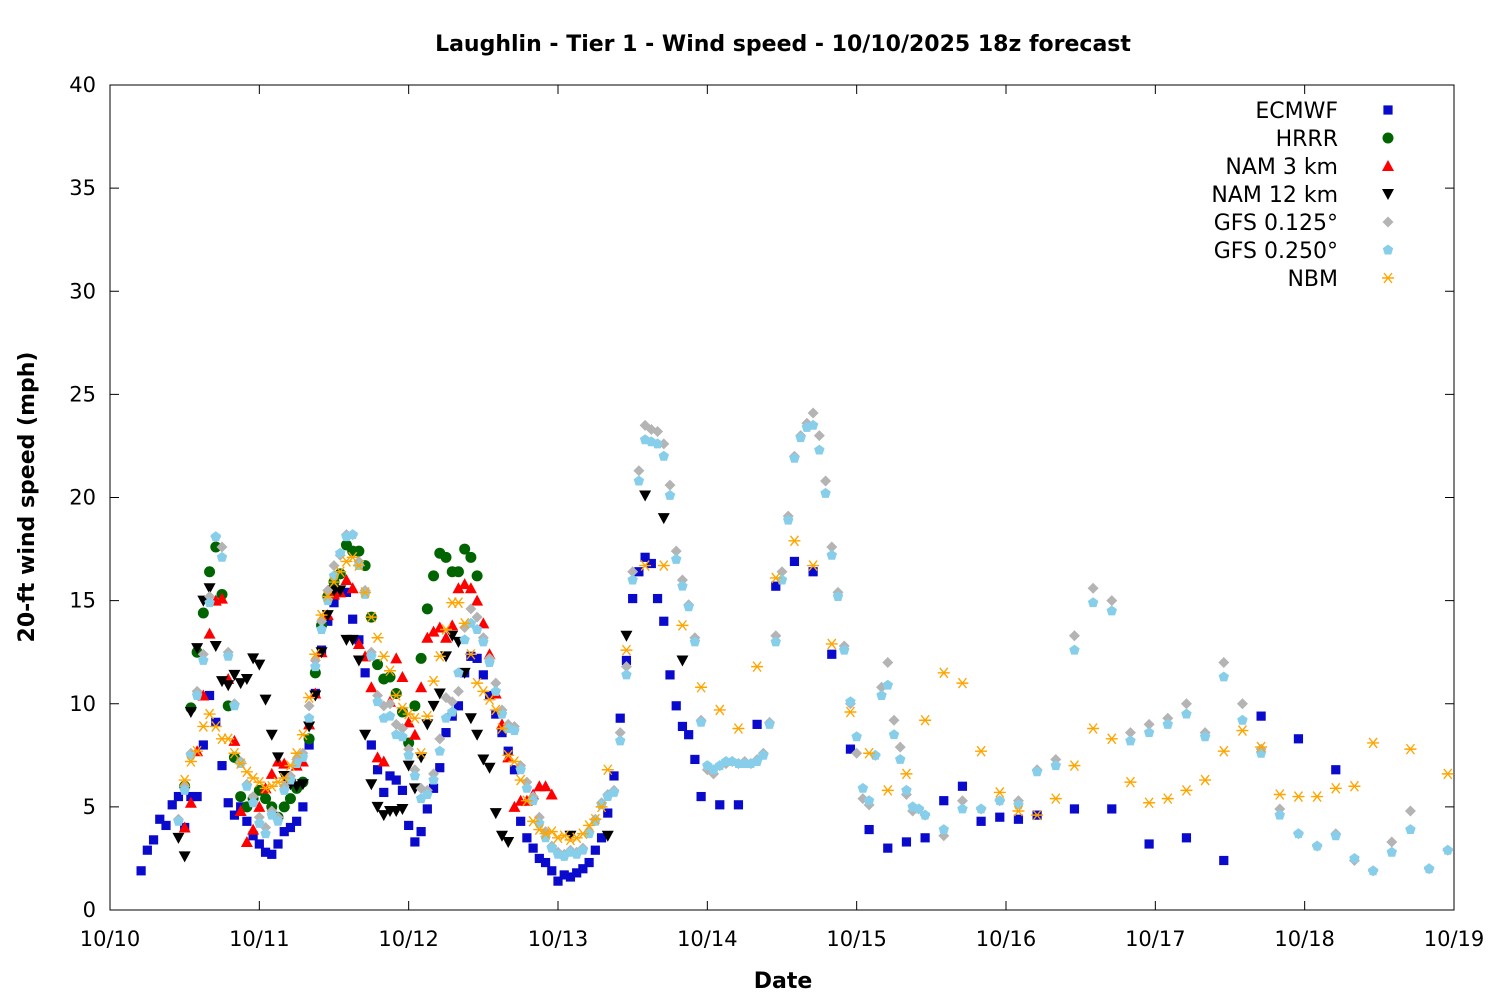 The height and width of the screenshot is (1000, 1500). What do you see at coordinates (82, 704) in the screenshot?
I see `y-tick-label: 10` at bounding box center [82, 704].